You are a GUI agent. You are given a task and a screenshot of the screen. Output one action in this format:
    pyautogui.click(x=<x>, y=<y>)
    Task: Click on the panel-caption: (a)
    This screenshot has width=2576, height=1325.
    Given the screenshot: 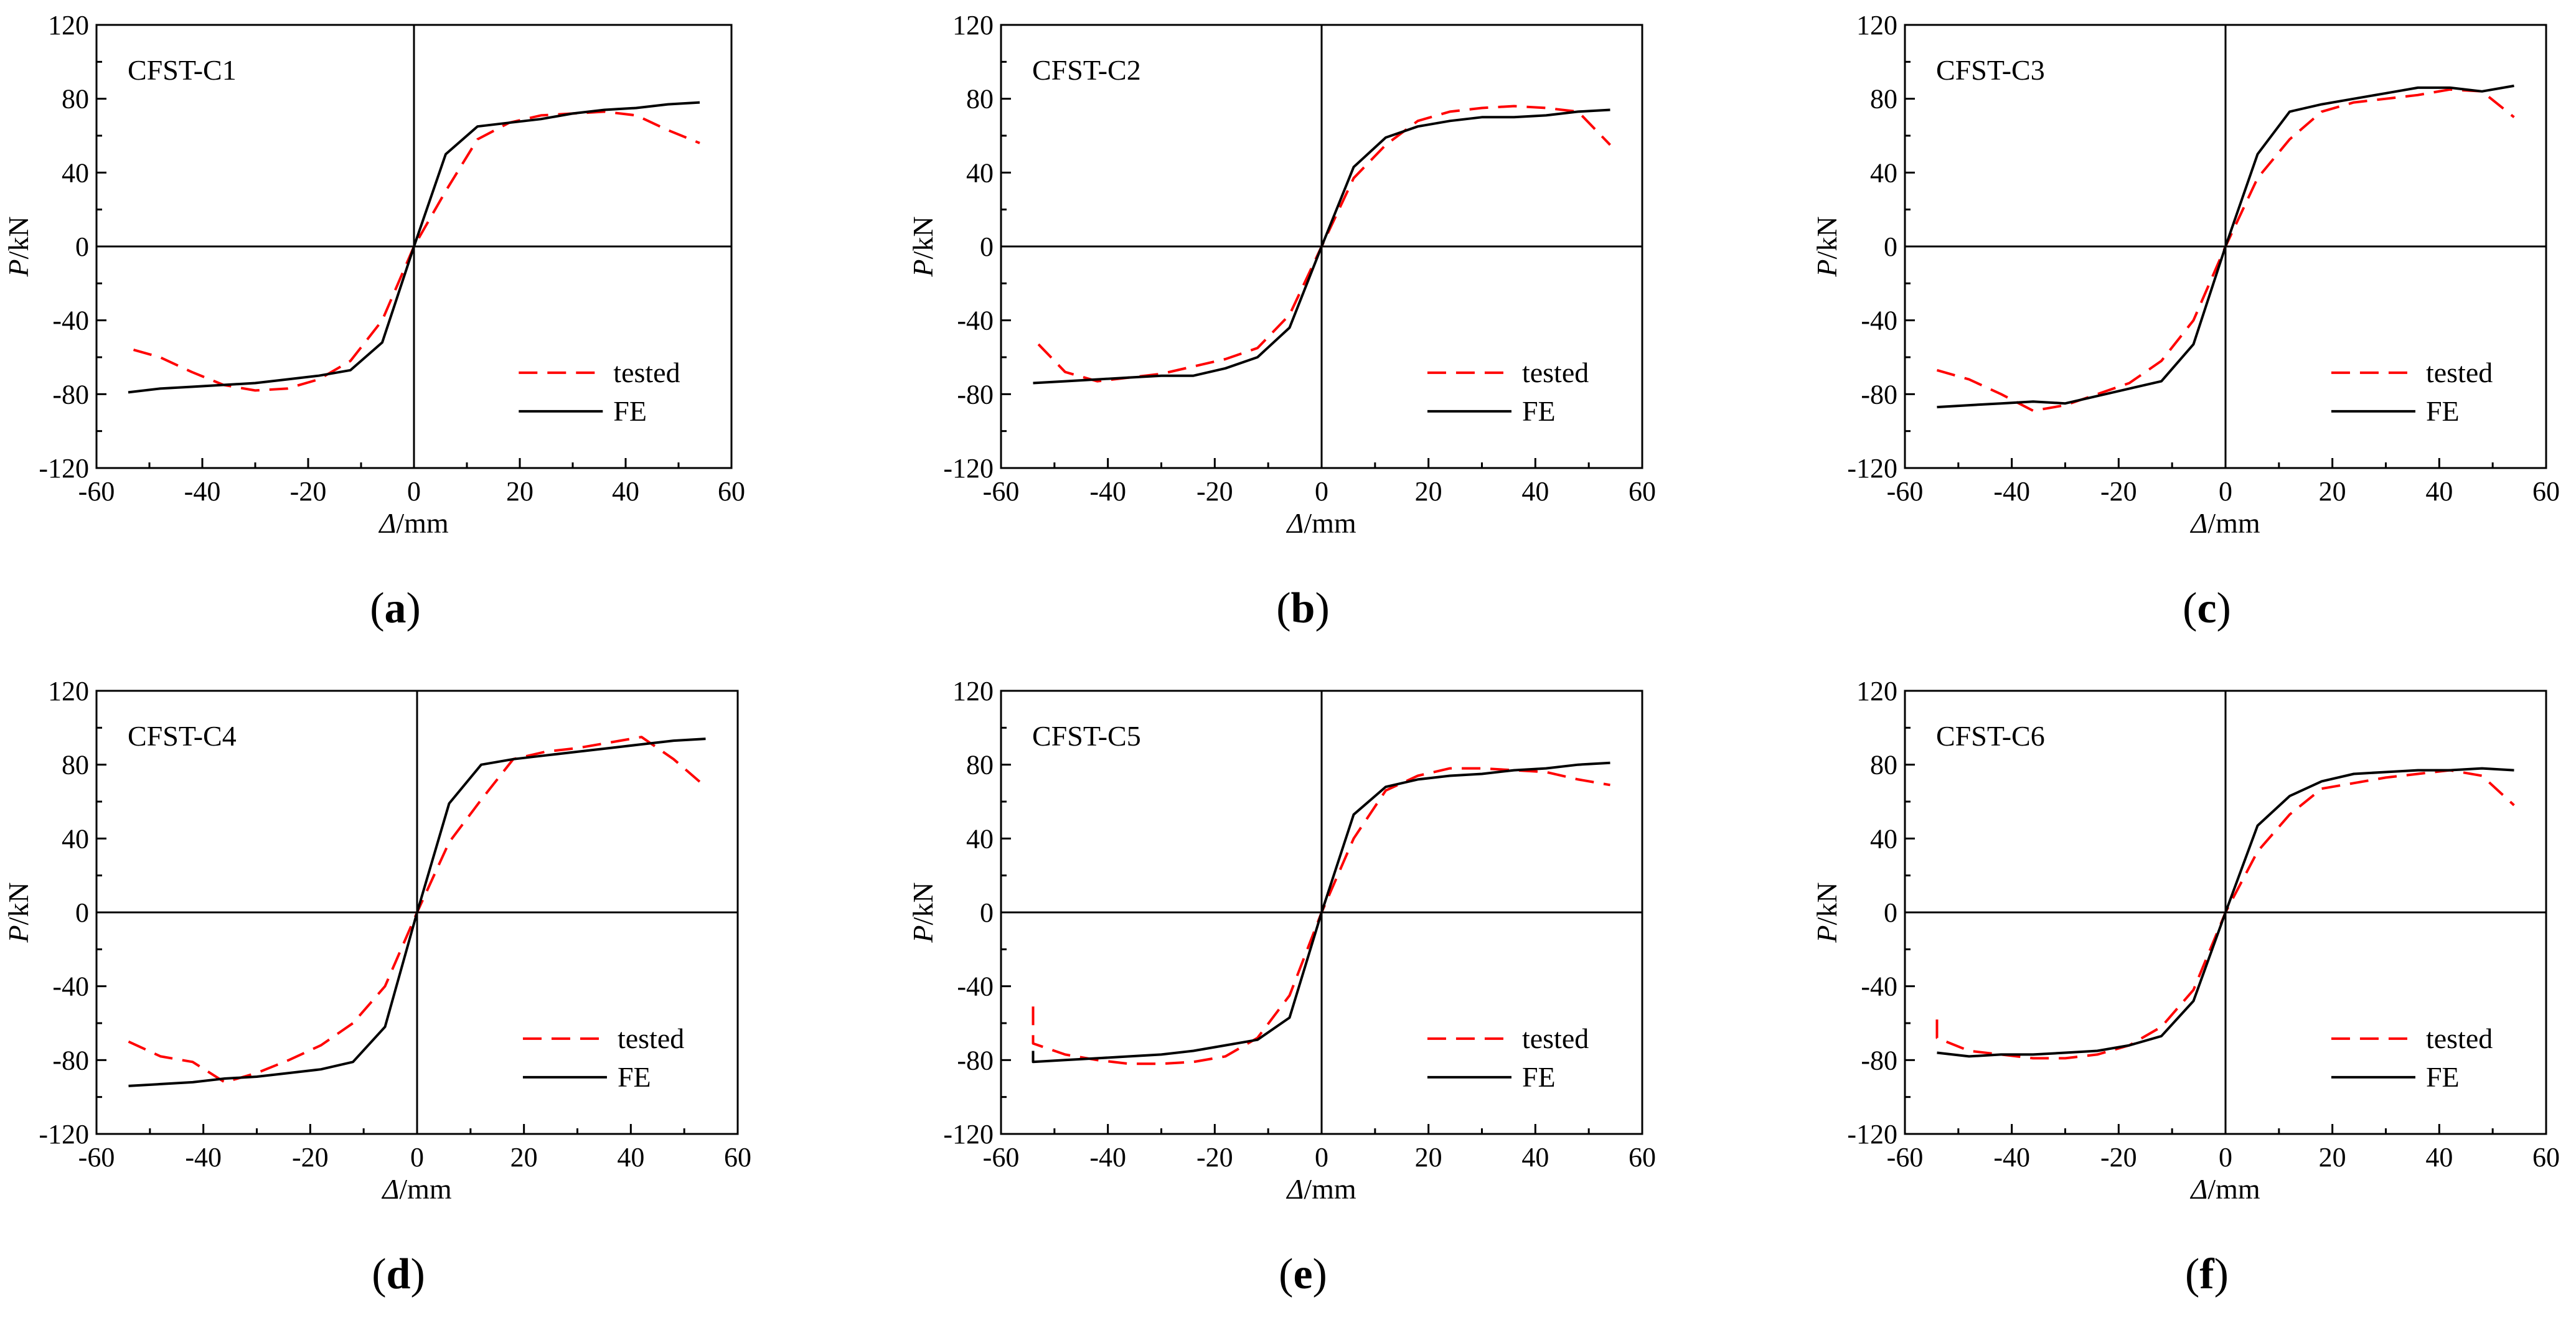 What is the action you would take?
    pyautogui.click(x=395, y=608)
    